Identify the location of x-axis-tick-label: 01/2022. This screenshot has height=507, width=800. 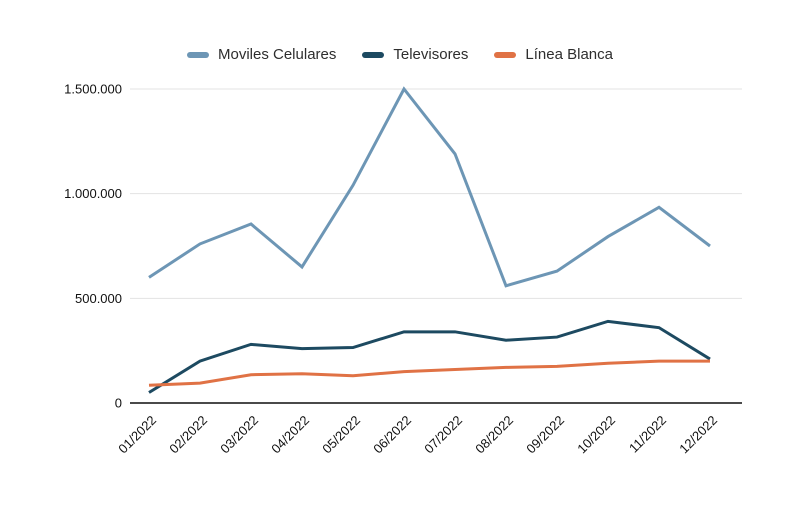
(137, 435).